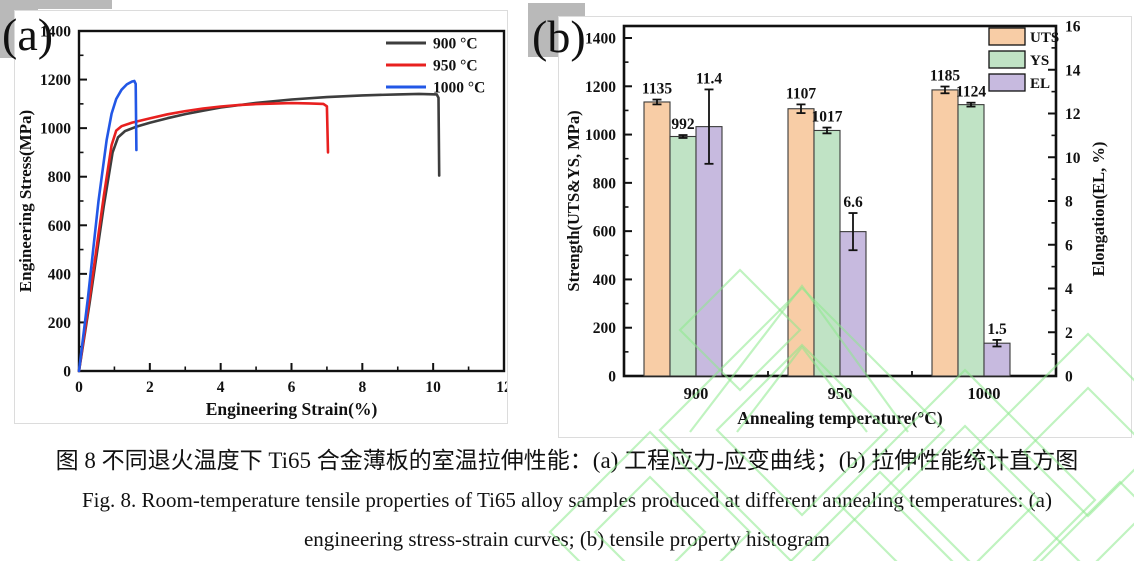 The width and height of the screenshot is (1134, 561). Describe the element at coordinates (853, 202) in the screenshot. I see `value-label-el-950: 6.6` at that location.